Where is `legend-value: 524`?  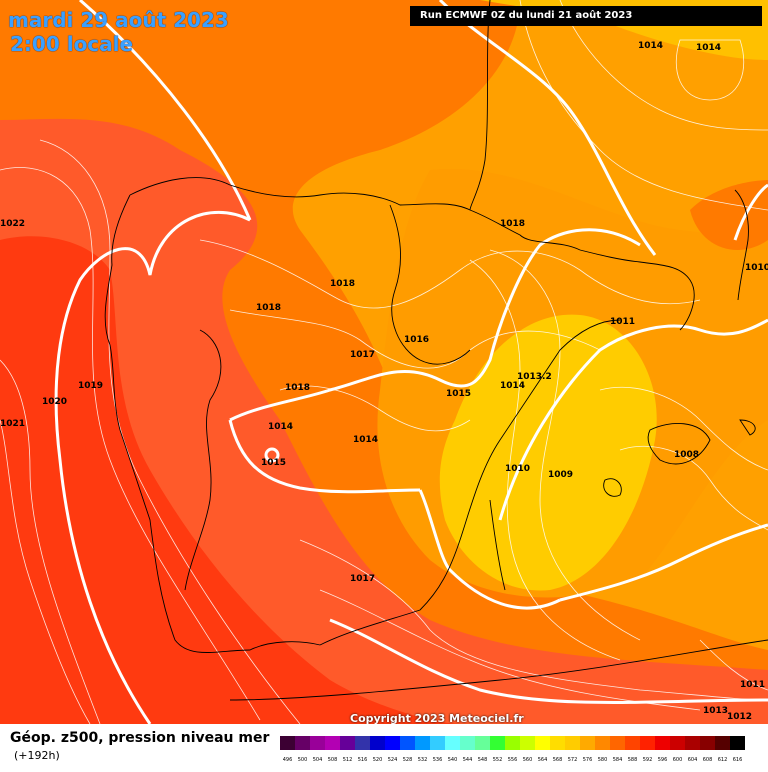 legend-value: 524 is located at coordinates (393, 760).